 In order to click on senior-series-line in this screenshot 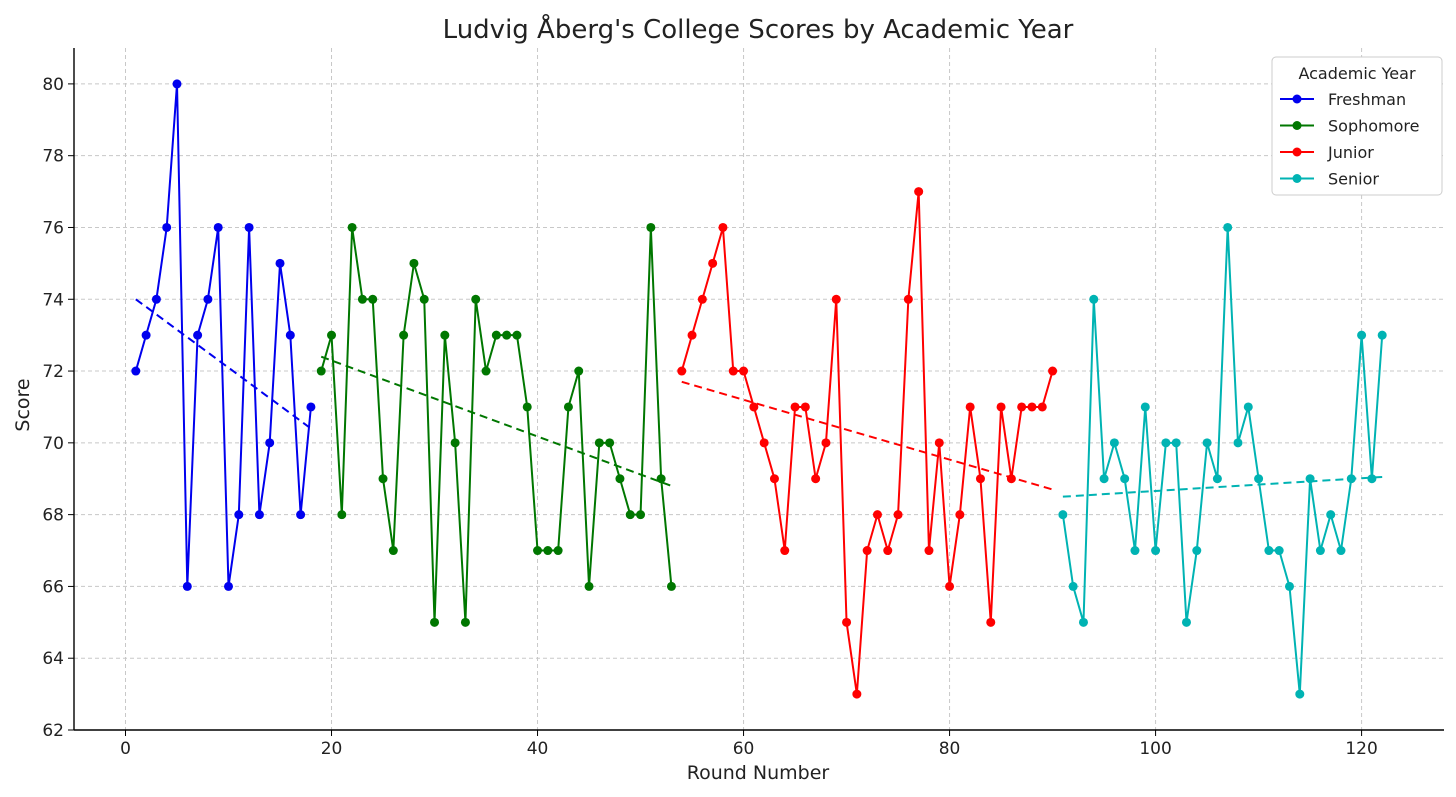, I will do `click(1222, 461)`.